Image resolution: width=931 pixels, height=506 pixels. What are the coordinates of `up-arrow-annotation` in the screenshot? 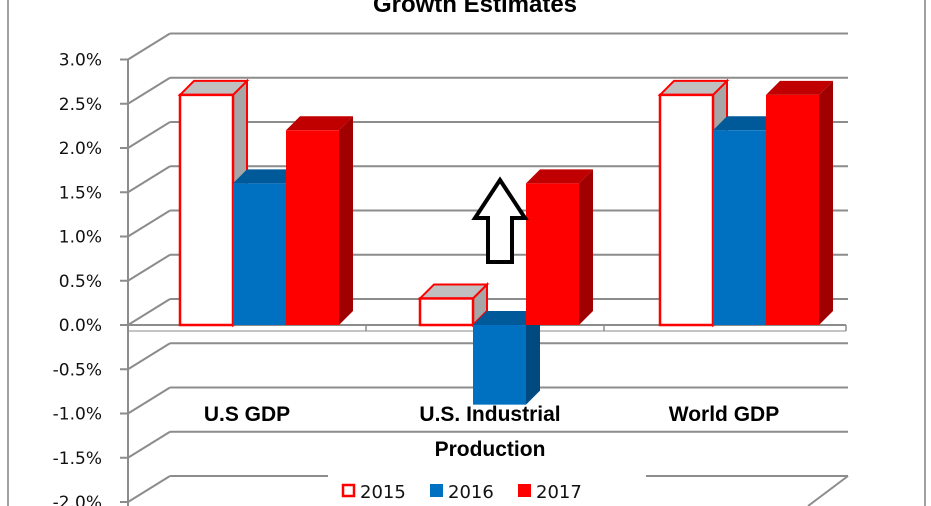 It's located at (500, 220).